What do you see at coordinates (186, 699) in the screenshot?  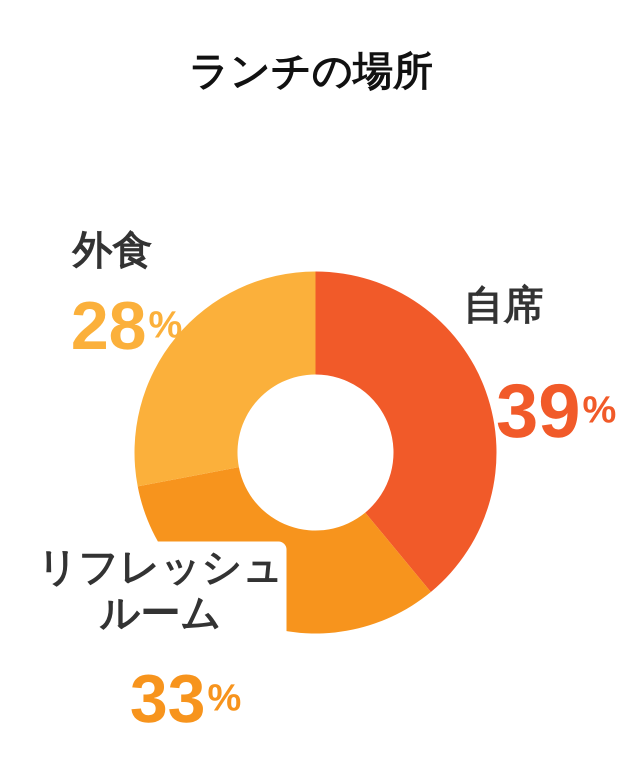 I see `data-label: 33%` at bounding box center [186, 699].